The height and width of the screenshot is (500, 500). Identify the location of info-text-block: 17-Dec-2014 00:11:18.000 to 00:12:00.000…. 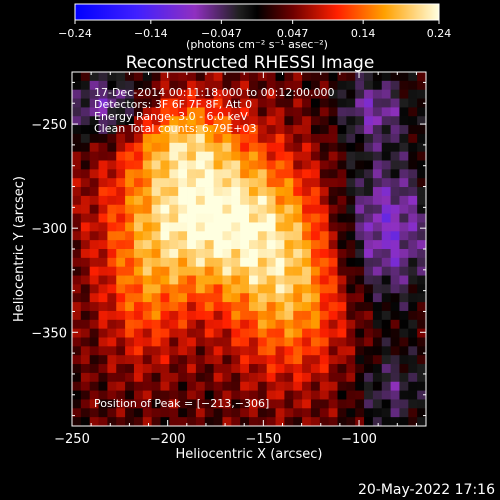
(214, 110).